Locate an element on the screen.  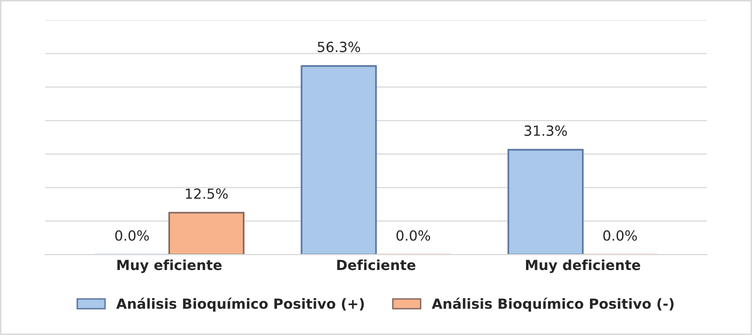
legend-label: Análisis Bioquímico Positivo (-) is located at coordinates (553, 305).